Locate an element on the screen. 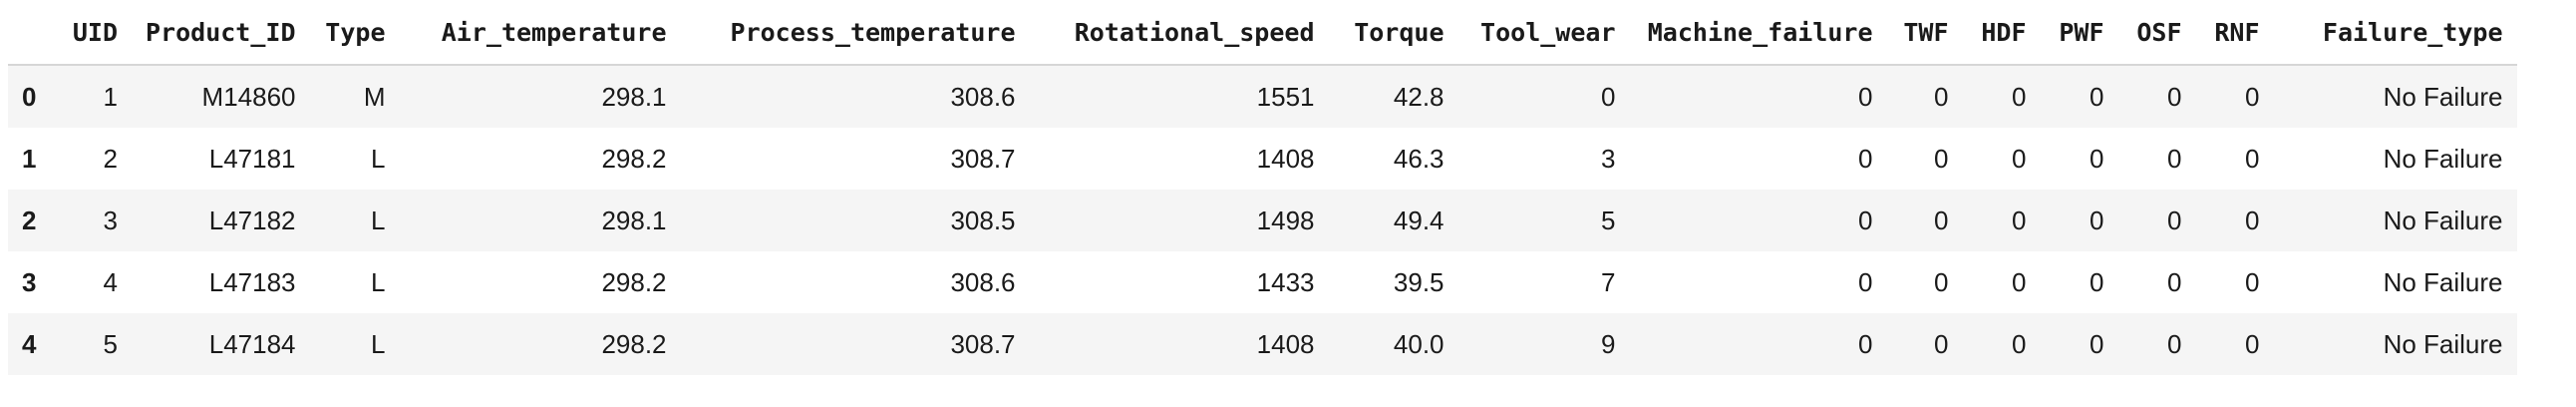 The image size is (2576, 407). column-header-failure-type: Failure_type is located at coordinates (2395, 33).